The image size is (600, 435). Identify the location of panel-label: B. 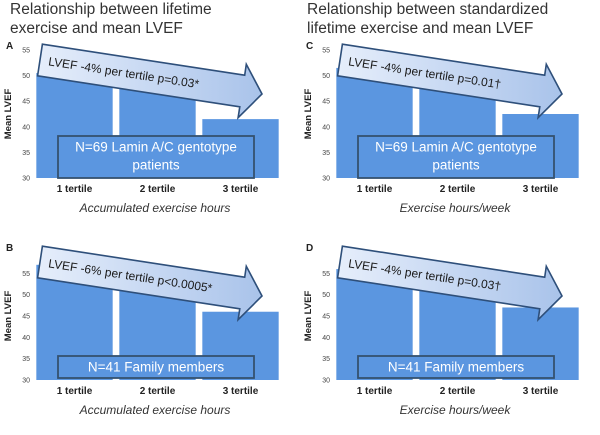
(9, 248).